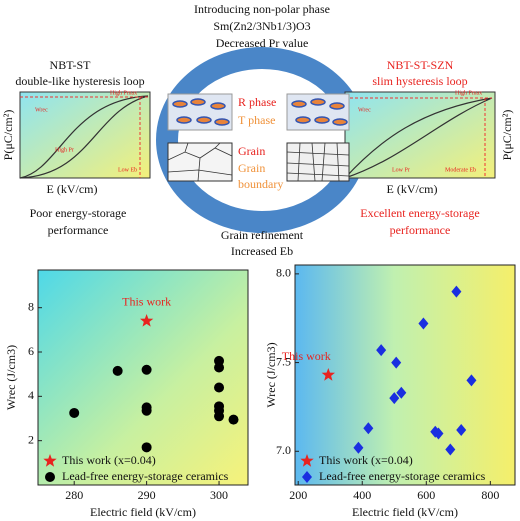 This screenshot has width=520, height=521. Describe the element at coordinates (127, 170) in the screenshot. I see `note: Low Eb` at that location.